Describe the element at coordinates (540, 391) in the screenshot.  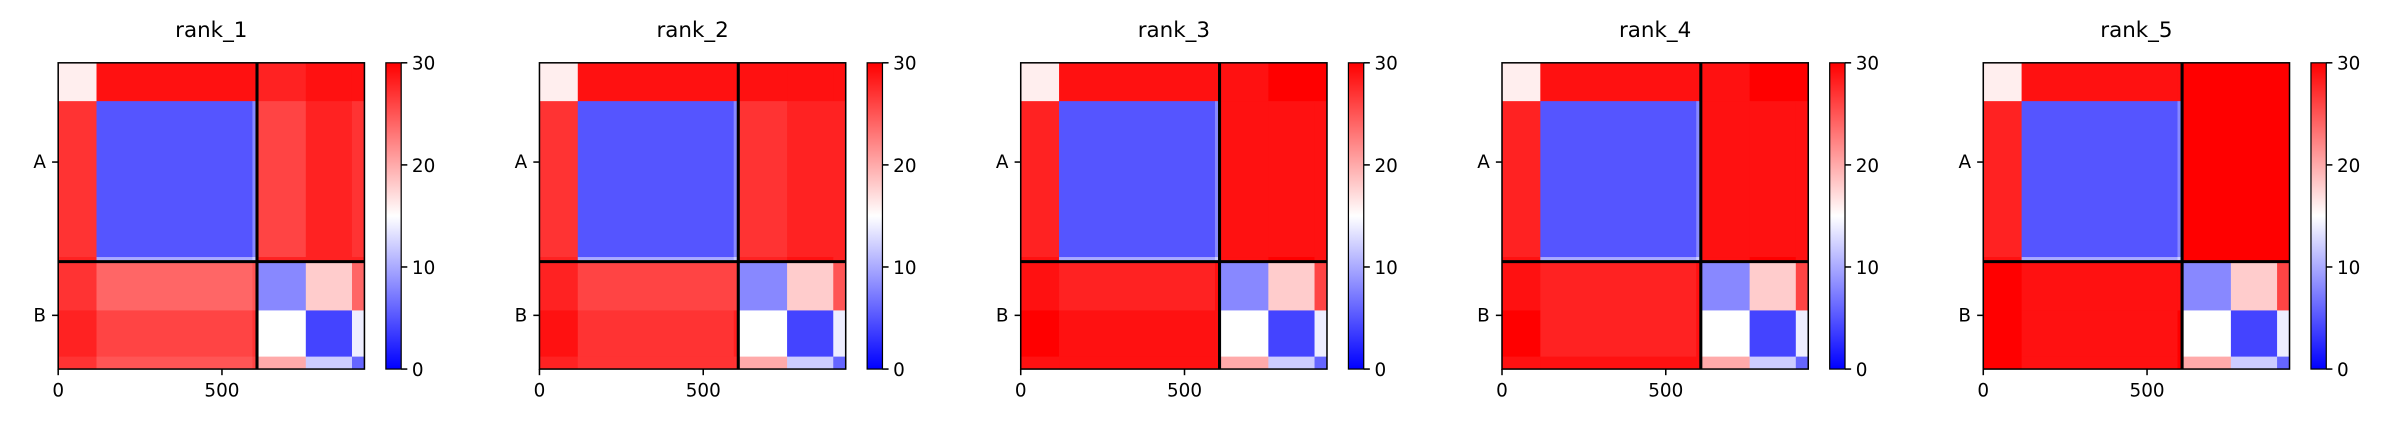
I see `x-tick-label: 0` at that location.